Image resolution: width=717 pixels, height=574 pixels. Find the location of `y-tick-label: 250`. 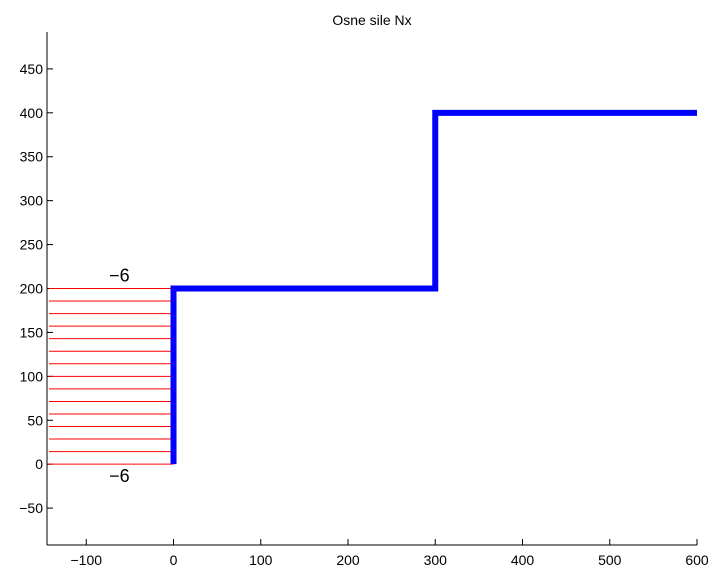

y-tick-label: 250 is located at coordinates (32, 245).